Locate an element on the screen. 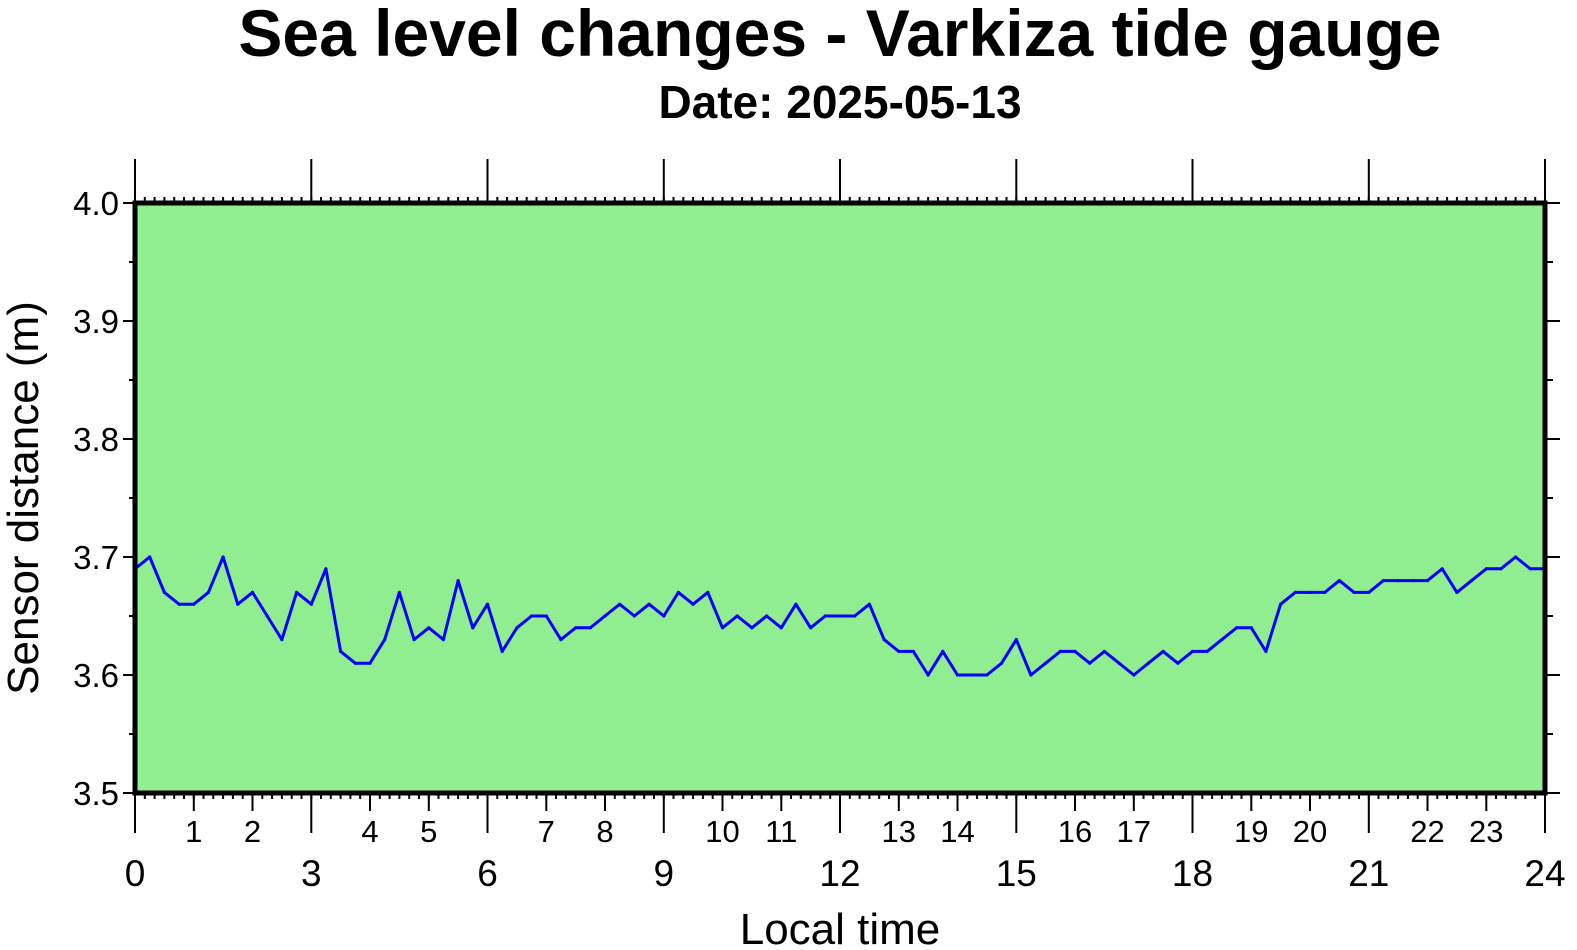  x-hour-label: 8 is located at coordinates (604, 831).